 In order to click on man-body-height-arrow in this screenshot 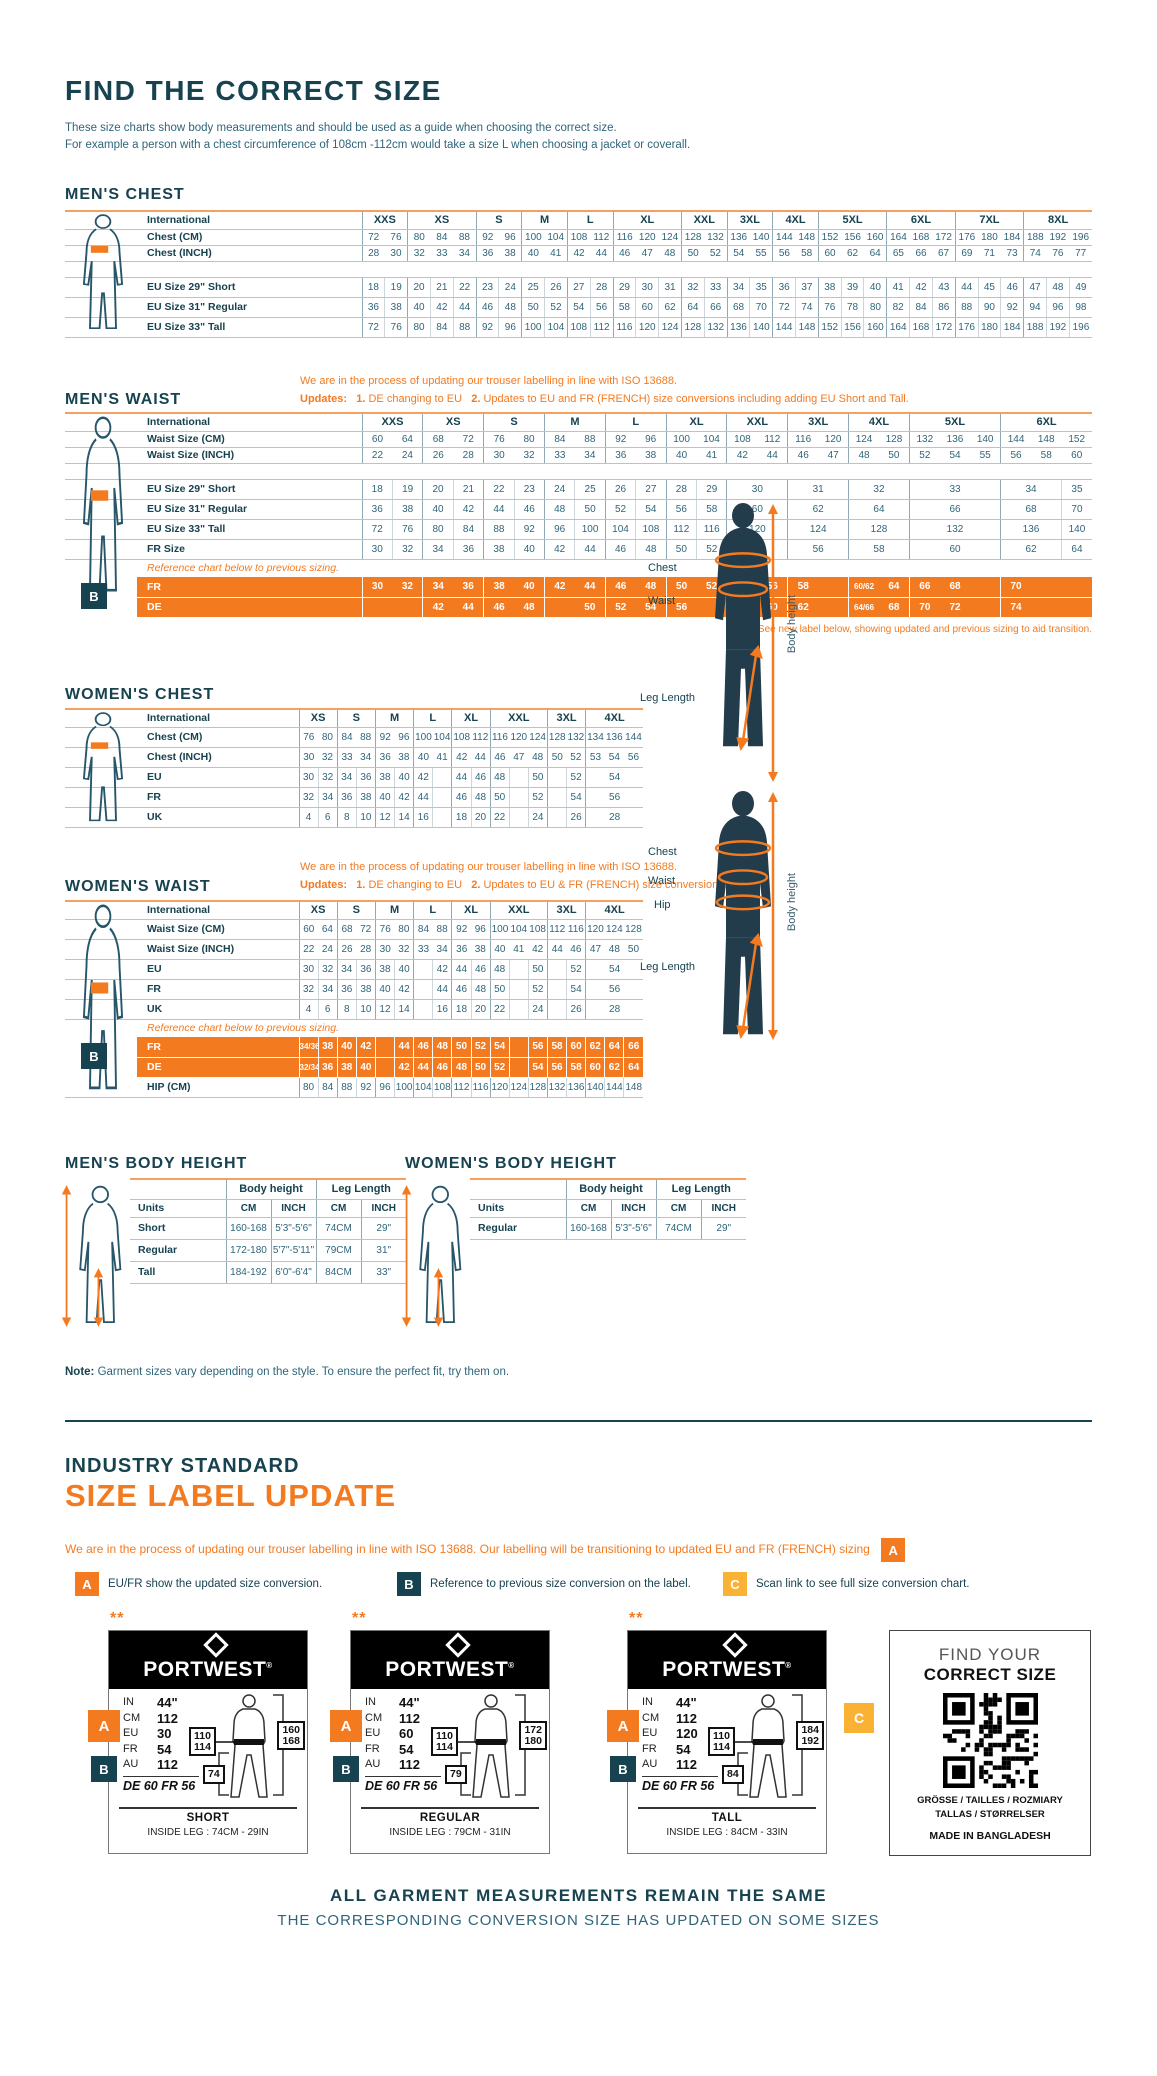, I will do `click(773, 645)`.